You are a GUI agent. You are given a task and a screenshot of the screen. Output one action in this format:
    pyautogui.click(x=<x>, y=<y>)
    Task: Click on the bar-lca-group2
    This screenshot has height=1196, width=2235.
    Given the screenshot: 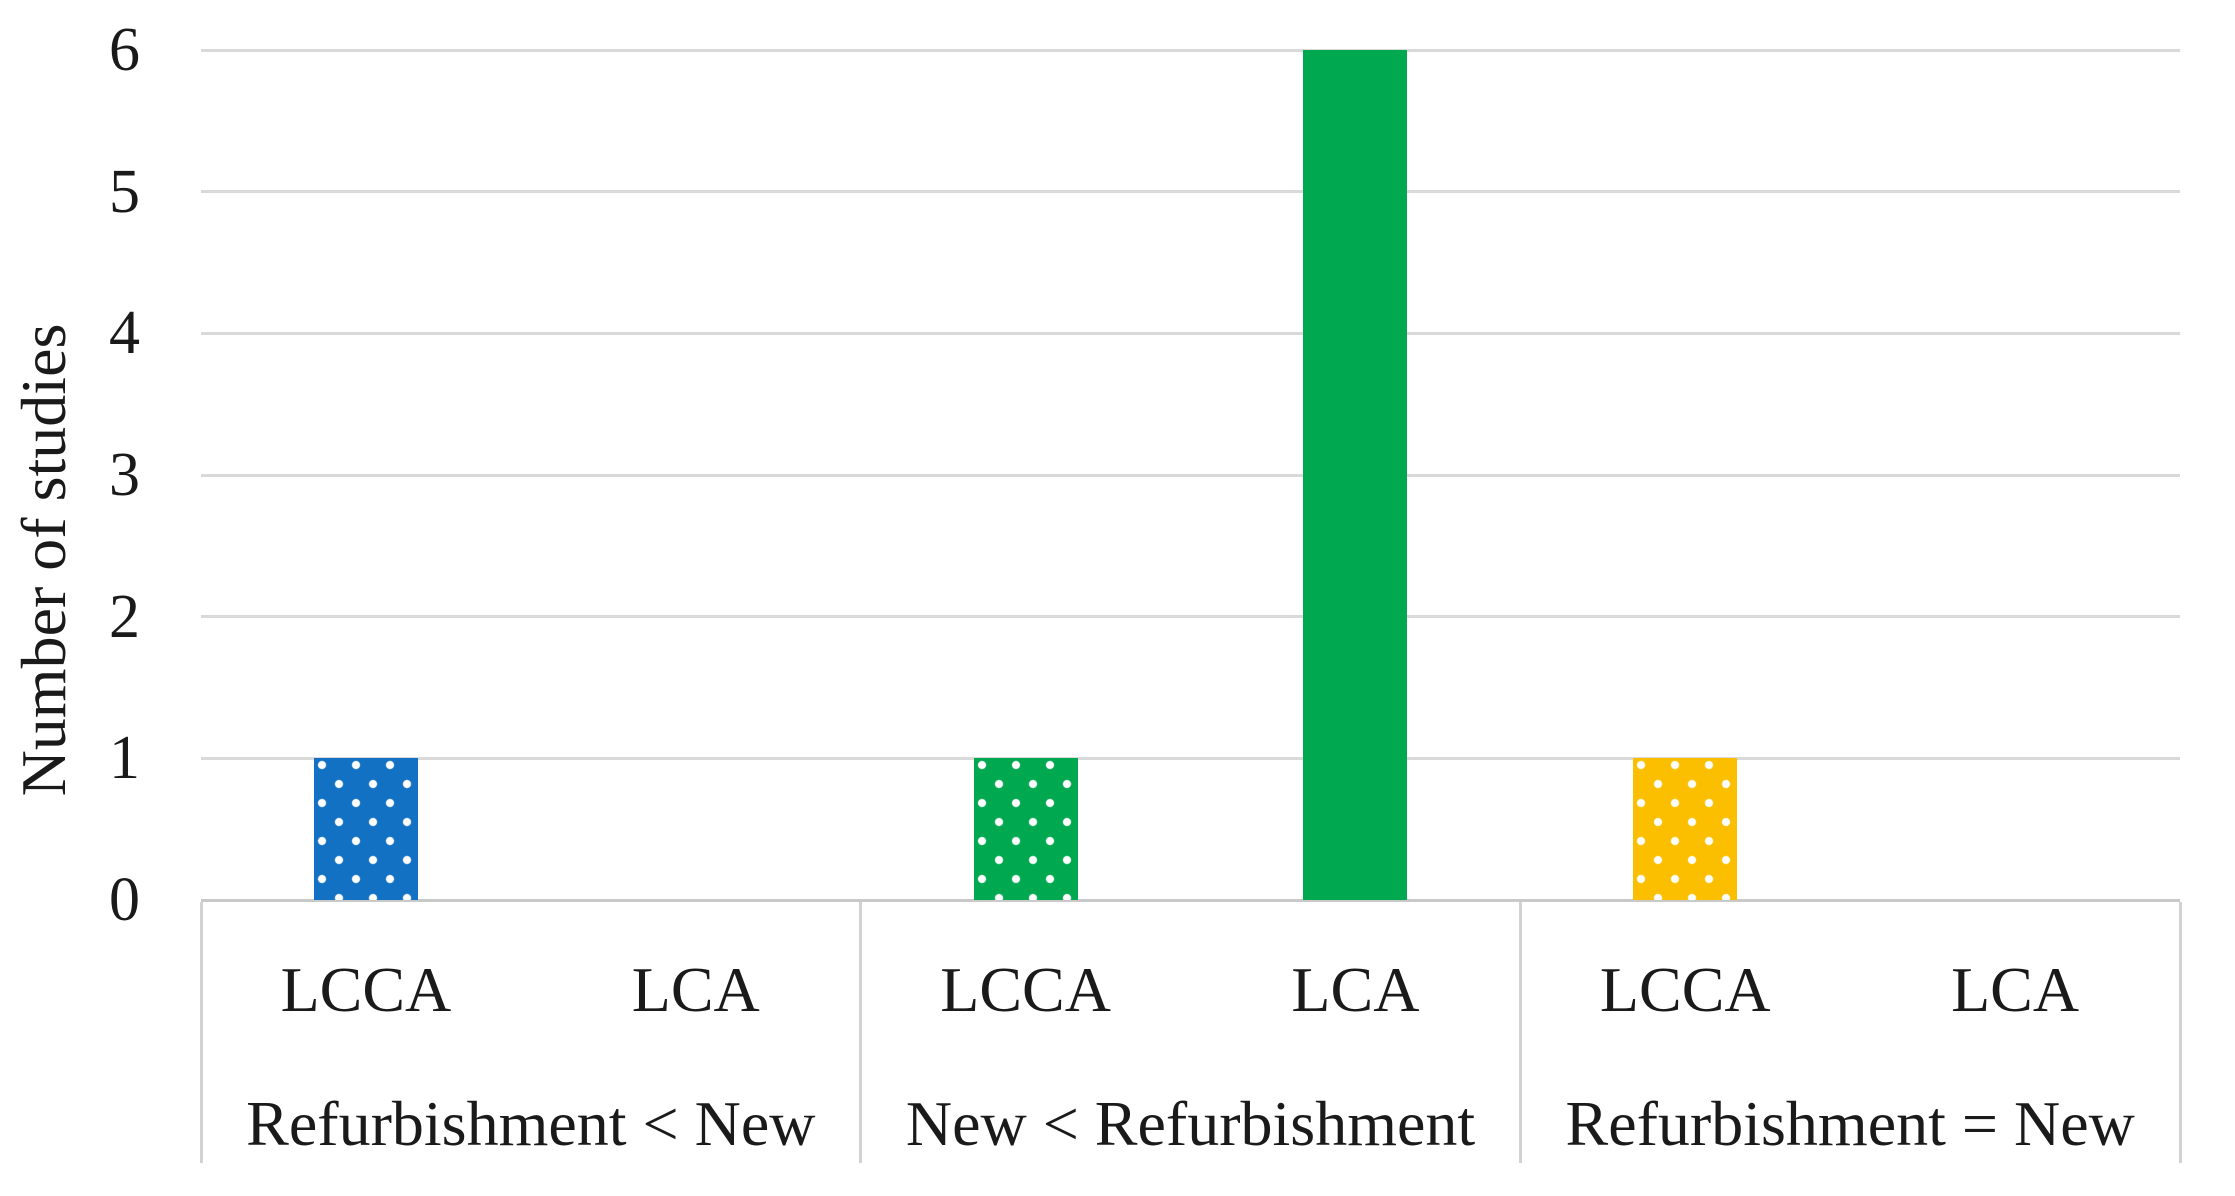 What is the action you would take?
    pyautogui.click(x=1355, y=475)
    